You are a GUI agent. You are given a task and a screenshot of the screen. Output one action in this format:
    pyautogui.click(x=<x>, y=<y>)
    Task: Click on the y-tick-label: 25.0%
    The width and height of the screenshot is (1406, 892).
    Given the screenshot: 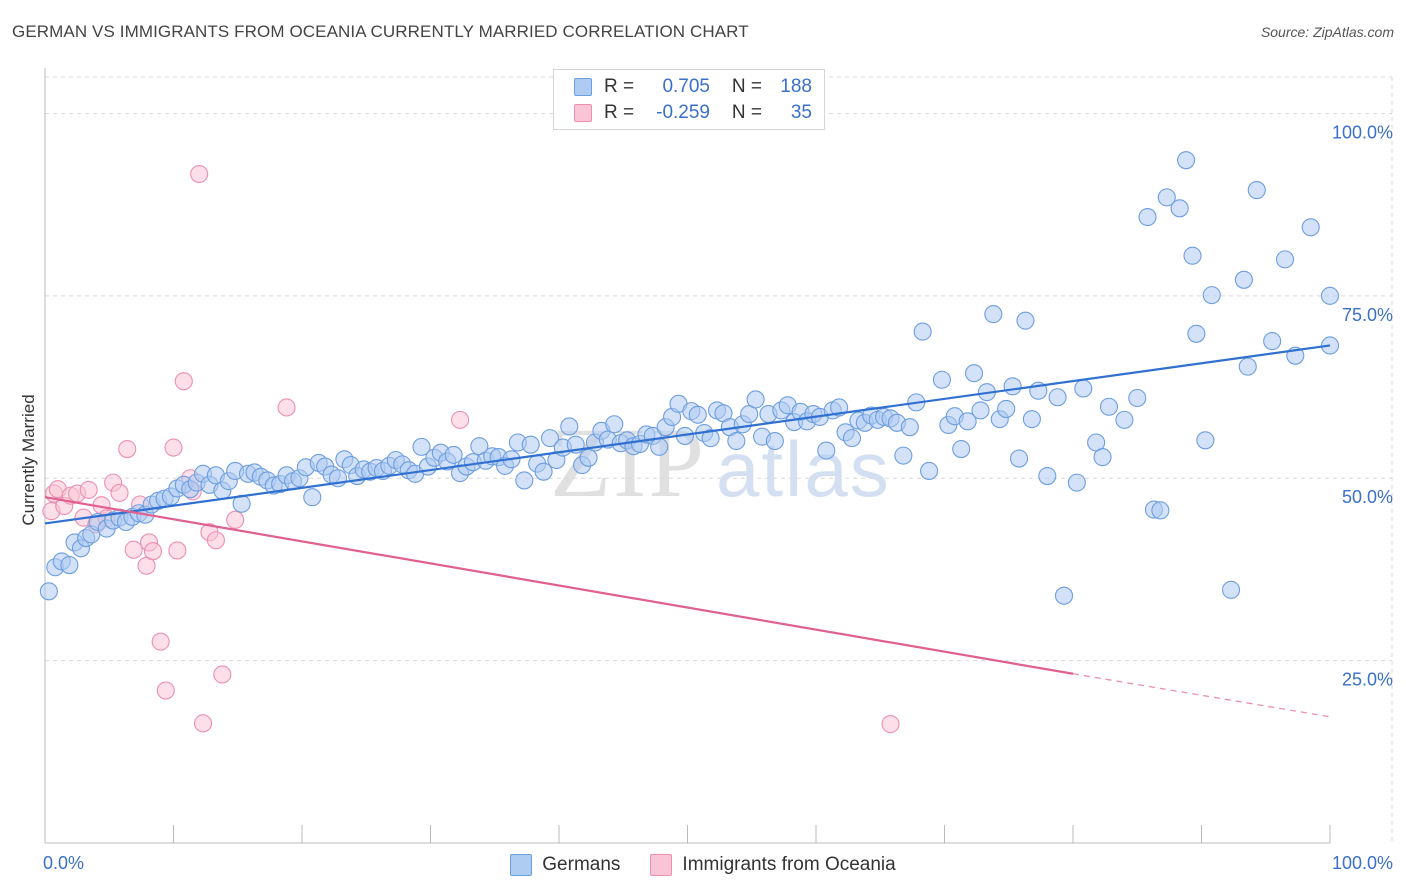 What is the action you would take?
    pyautogui.click(x=1367, y=680)
    